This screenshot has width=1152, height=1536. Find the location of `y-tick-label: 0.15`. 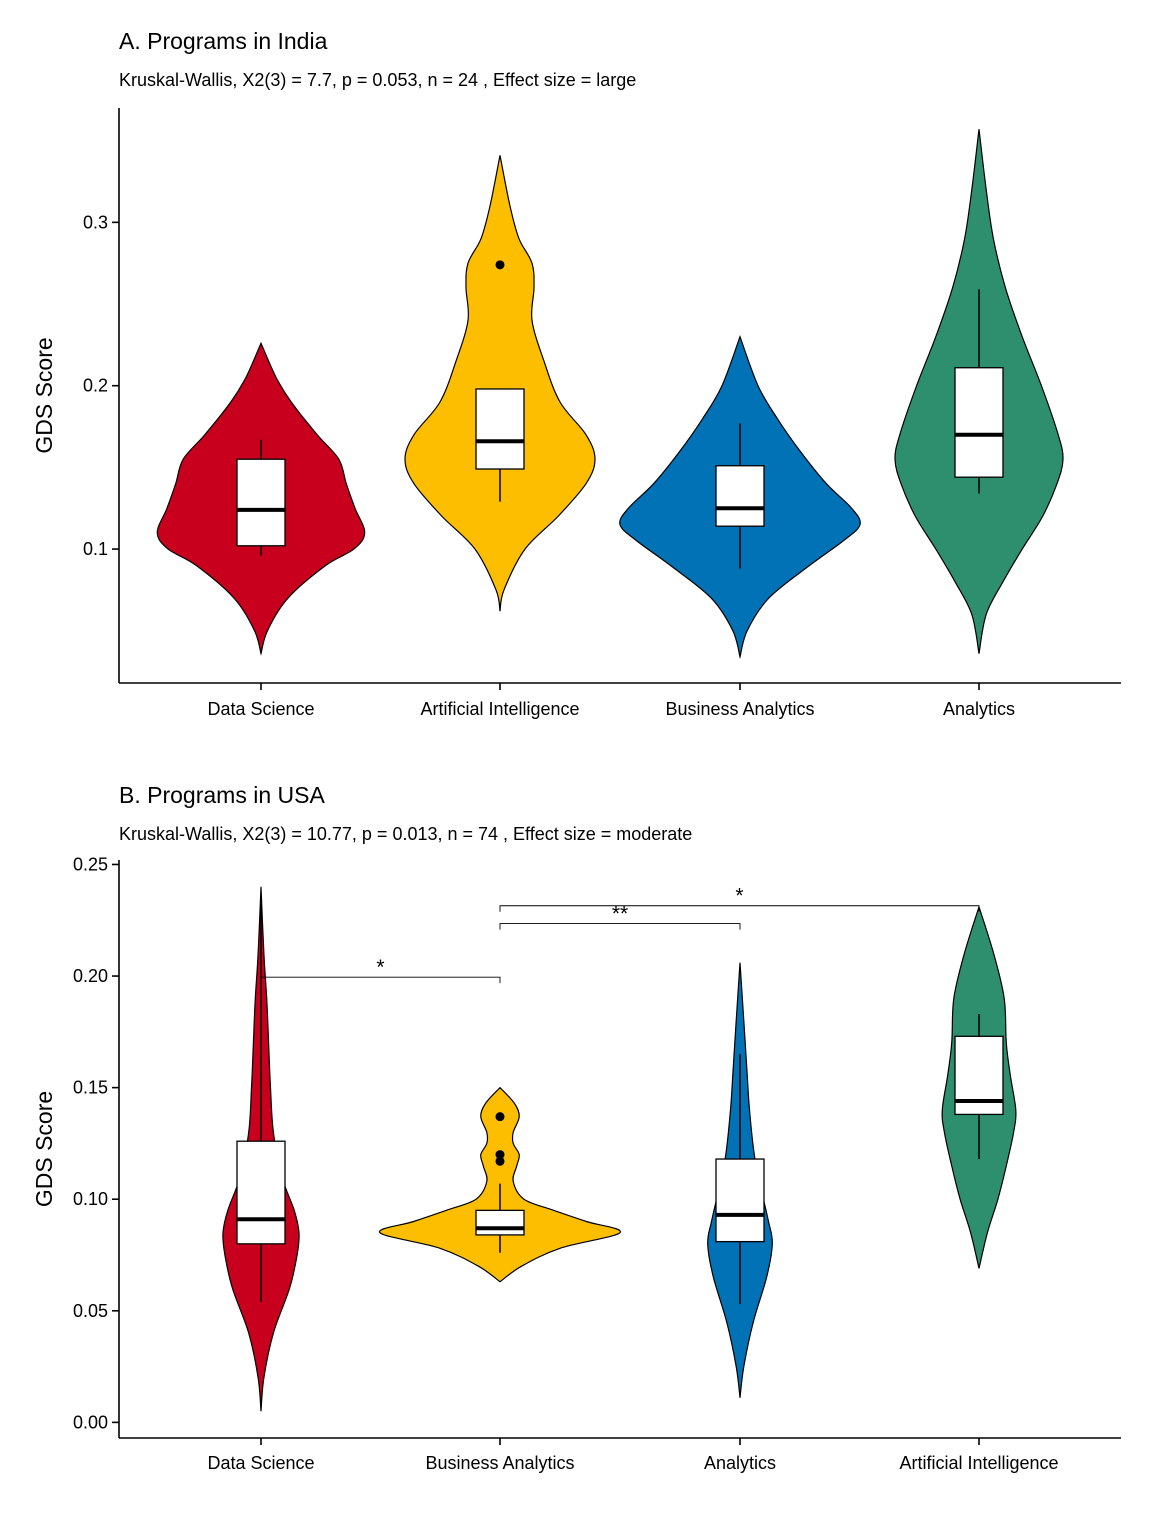

y-tick-label: 0.15 is located at coordinates (90, 1088).